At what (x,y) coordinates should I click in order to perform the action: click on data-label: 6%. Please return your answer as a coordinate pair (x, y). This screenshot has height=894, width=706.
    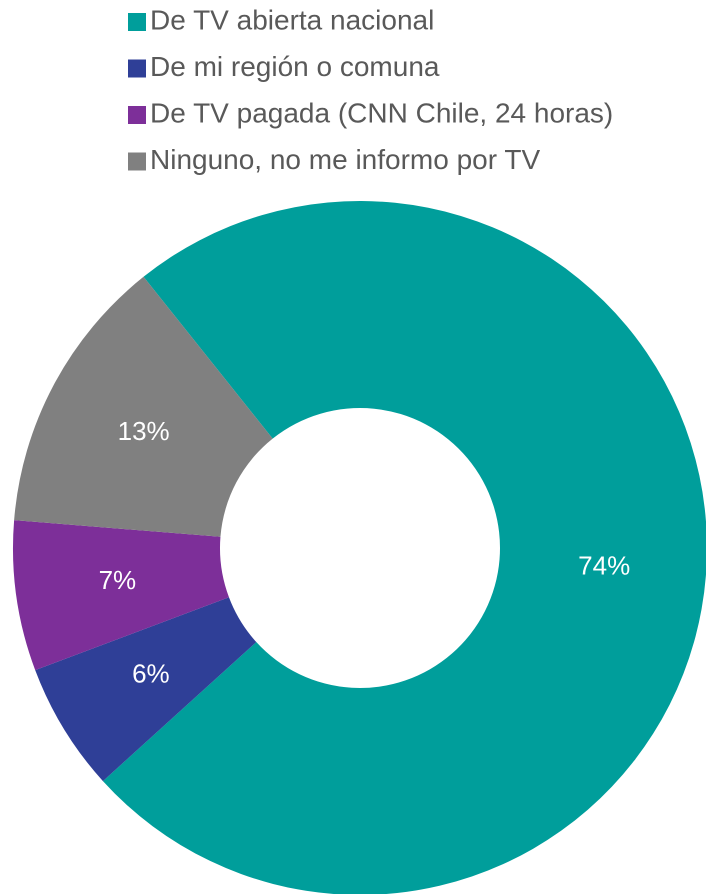
    Looking at the image, I should click on (151, 674).